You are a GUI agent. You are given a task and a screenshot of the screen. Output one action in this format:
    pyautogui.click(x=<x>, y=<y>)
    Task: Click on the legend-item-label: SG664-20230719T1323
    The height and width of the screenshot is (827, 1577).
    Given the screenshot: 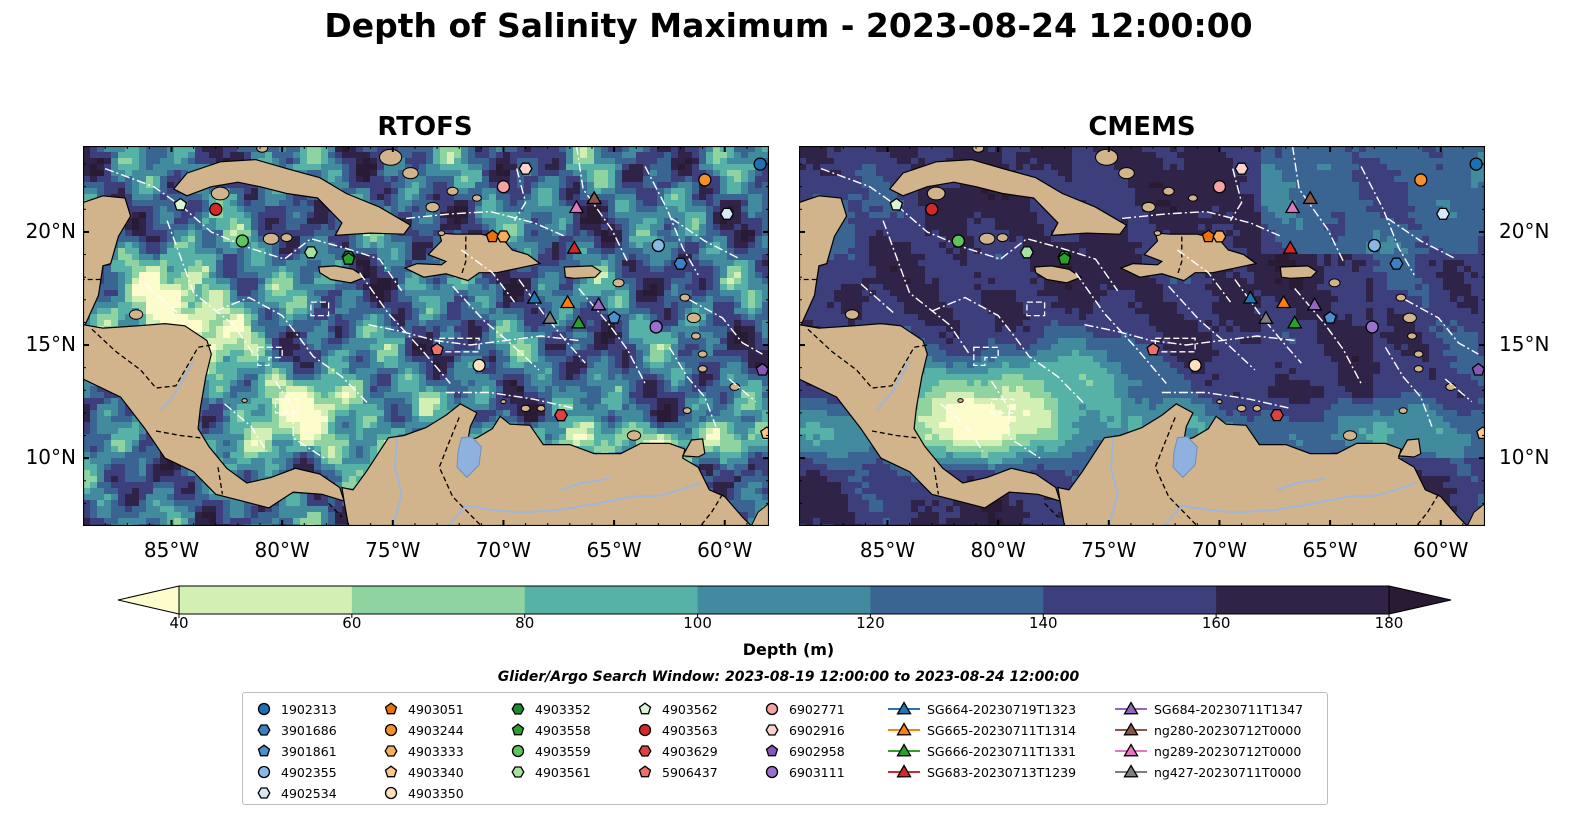 What is the action you would take?
    pyautogui.click(x=1002, y=709)
    